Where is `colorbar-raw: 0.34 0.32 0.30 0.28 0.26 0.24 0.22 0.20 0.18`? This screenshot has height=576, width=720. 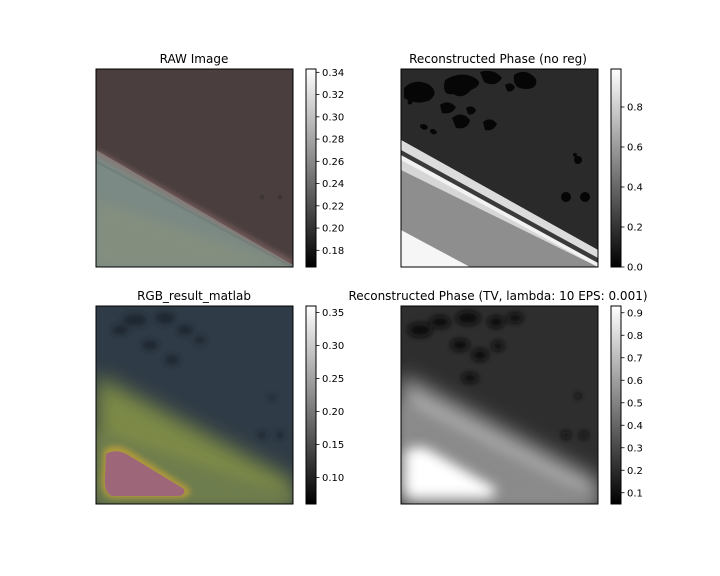 colorbar-raw: 0.34 0.32 0.30 0.28 0.26 0.24 0.22 0.20 0.18 is located at coordinates (324, 168).